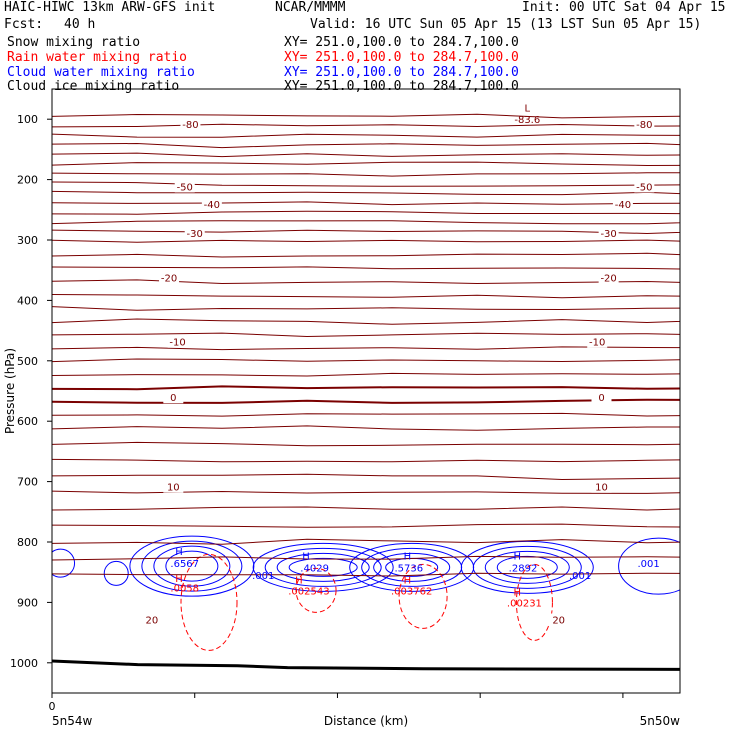  What do you see at coordinates (27, 602) in the screenshot?
I see `y-tick-label: 900` at bounding box center [27, 602].